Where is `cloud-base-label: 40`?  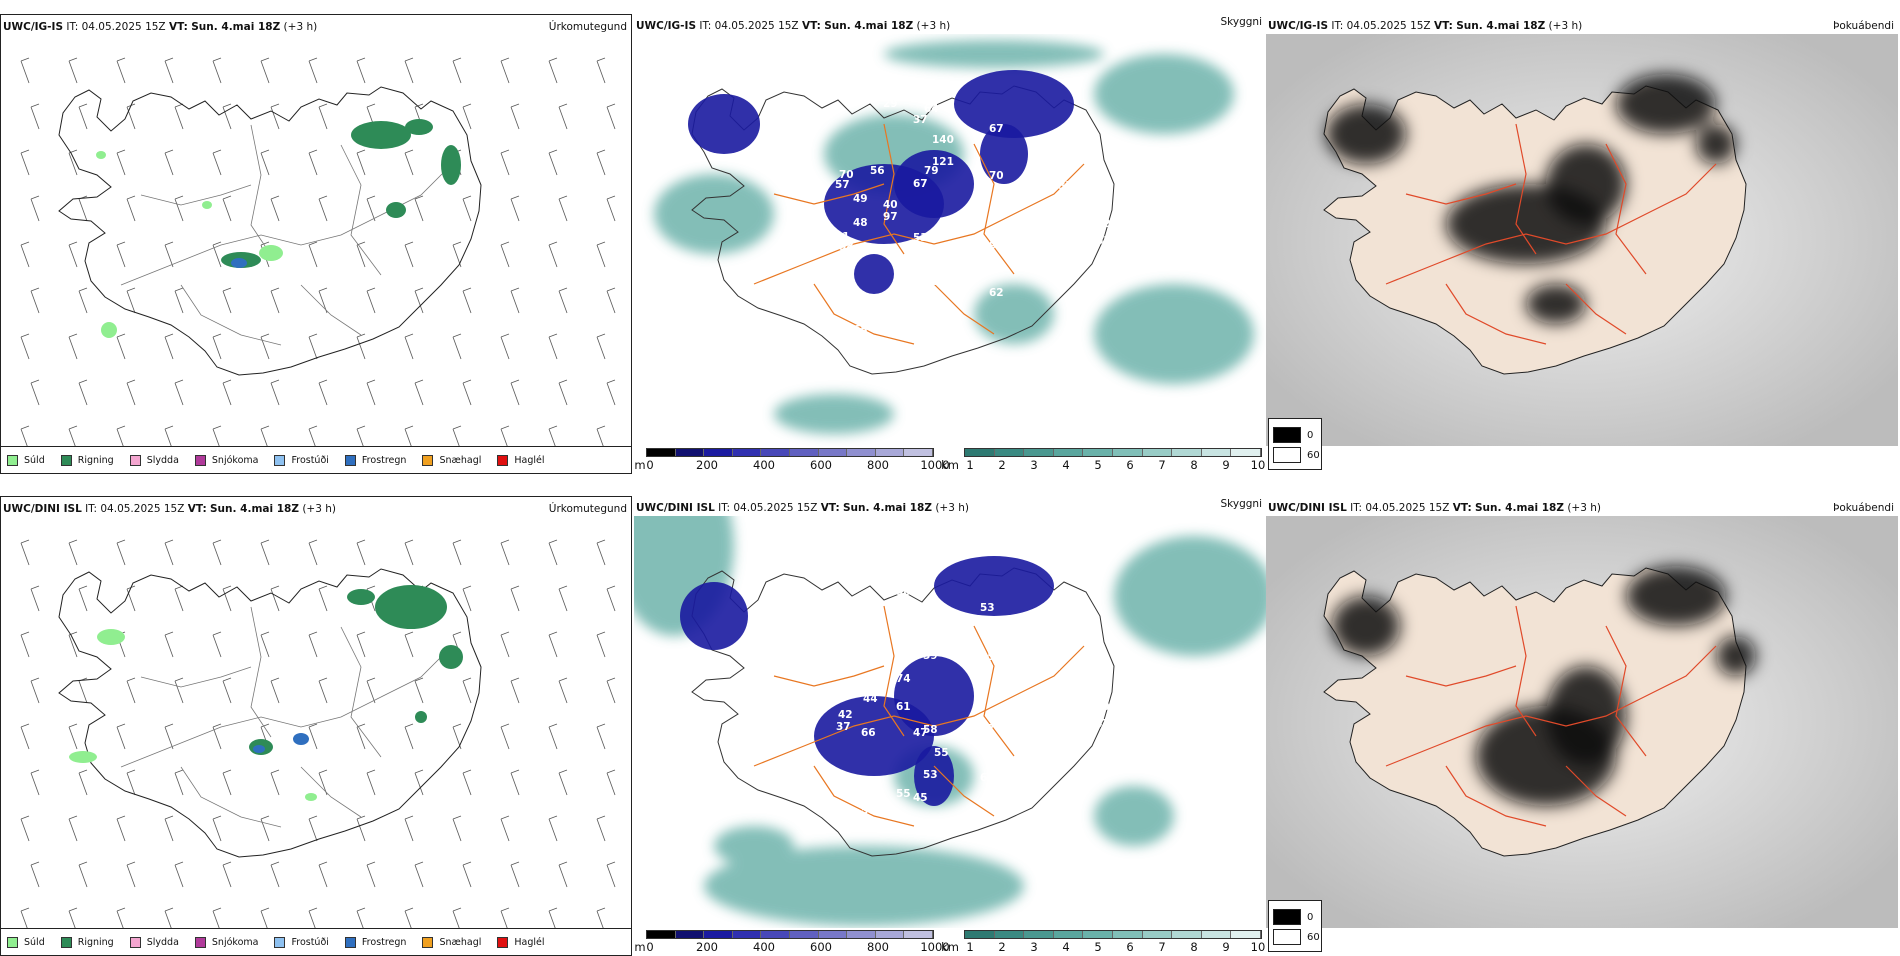 cloud-base-label: 40 is located at coordinates (1102, 707).